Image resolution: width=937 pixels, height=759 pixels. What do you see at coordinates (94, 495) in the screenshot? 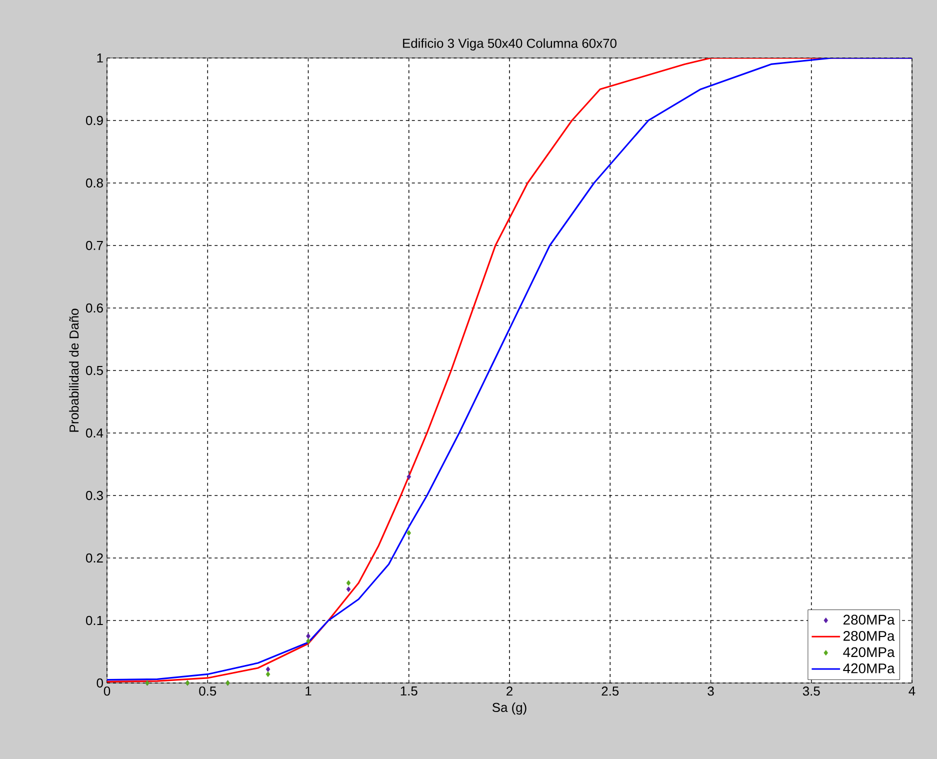
I see `y-tick-label: 0.3` at bounding box center [94, 495].